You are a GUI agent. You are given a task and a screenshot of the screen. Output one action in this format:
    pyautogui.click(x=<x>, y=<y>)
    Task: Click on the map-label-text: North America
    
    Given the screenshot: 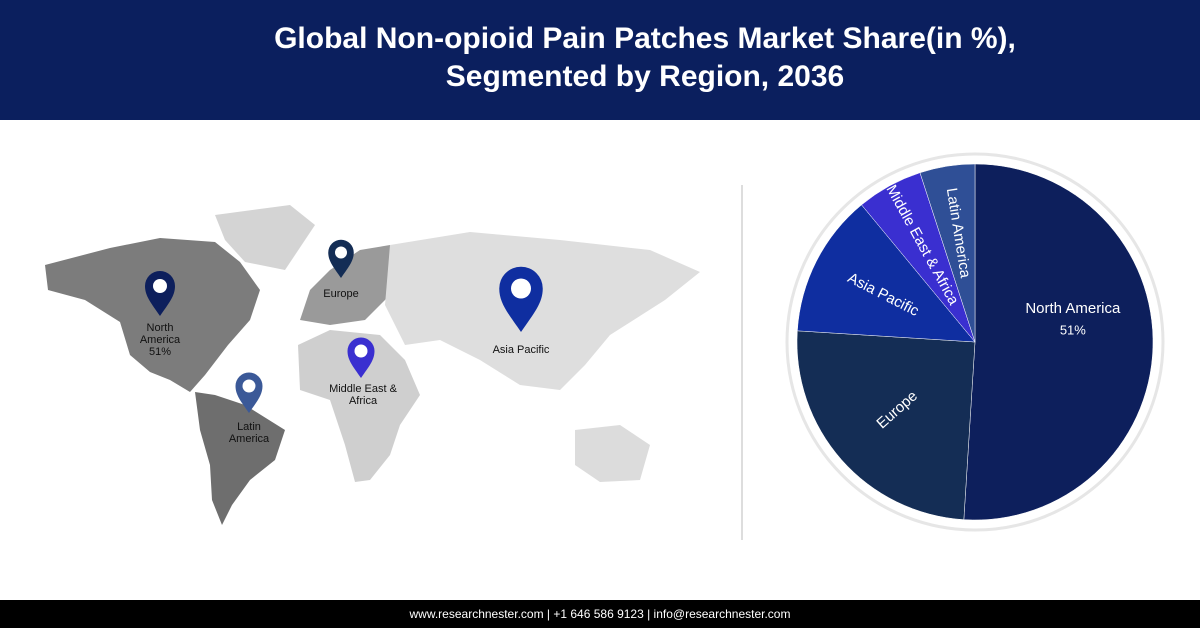 What is the action you would take?
    pyautogui.click(x=160, y=334)
    